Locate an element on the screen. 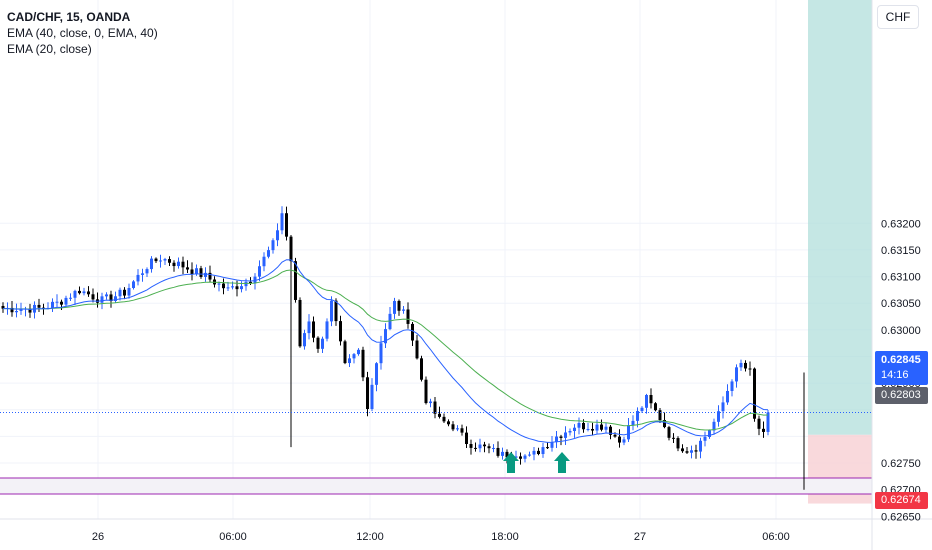 This screenshot has width=932, height=550. target-zone is located at coordinates (840, 217).